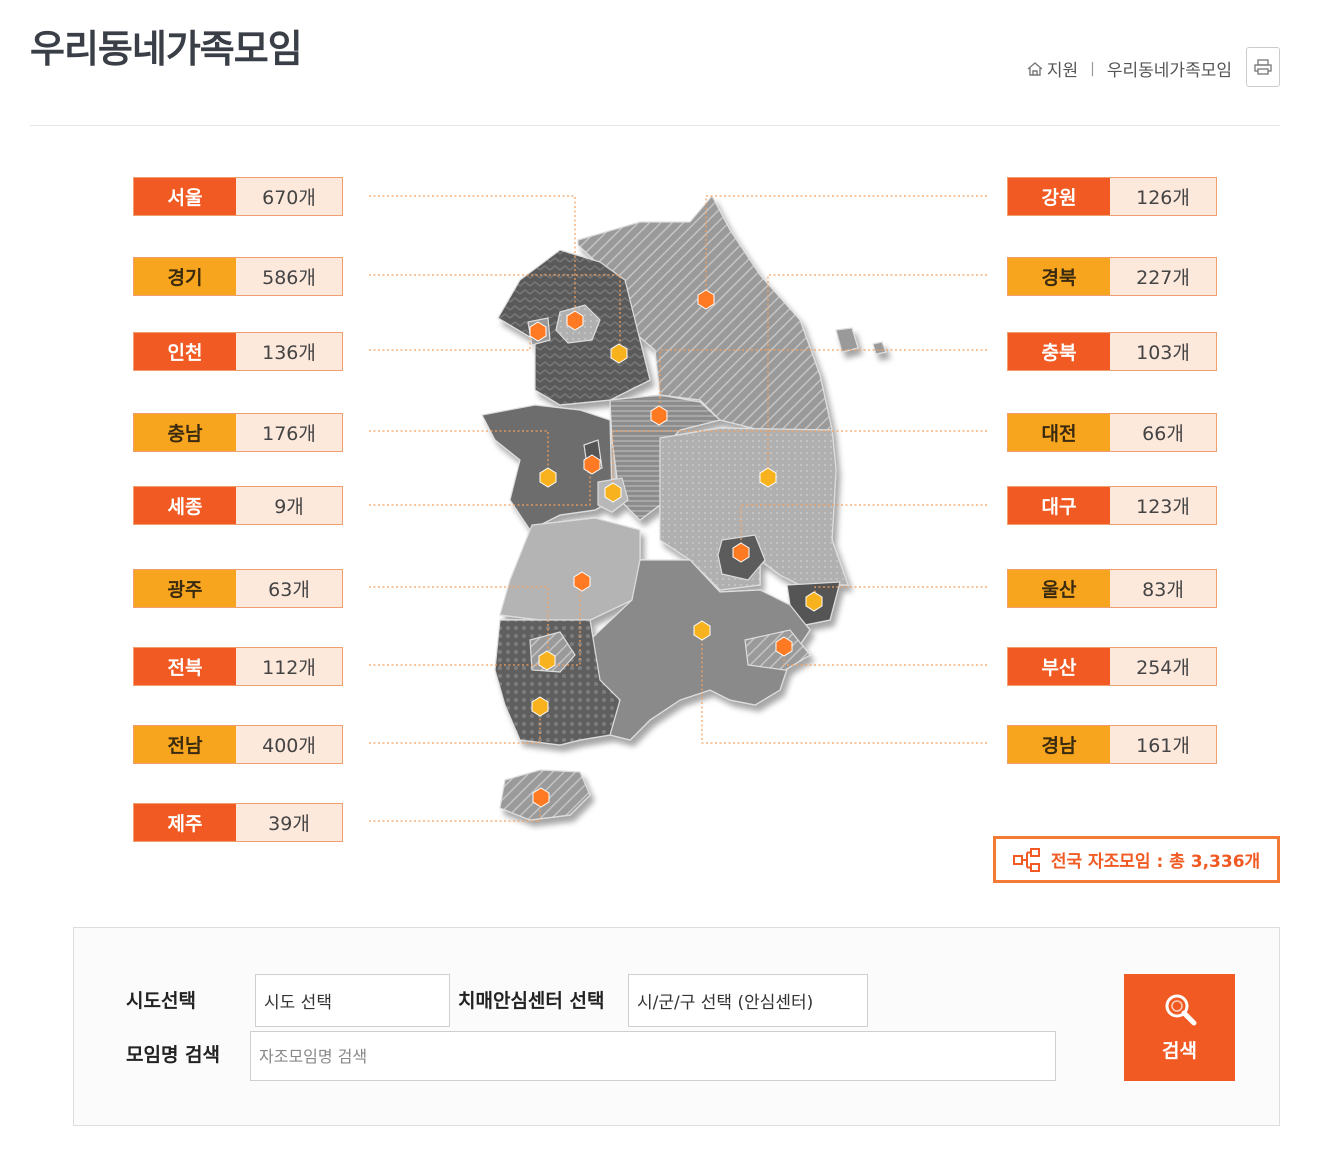 The height and width of the screenshot is (1158, 1338). What do you see at coordinates (557, 682) in the screenshot?
I see `region-shape-jeonnam` at bounding box center [557, 682].